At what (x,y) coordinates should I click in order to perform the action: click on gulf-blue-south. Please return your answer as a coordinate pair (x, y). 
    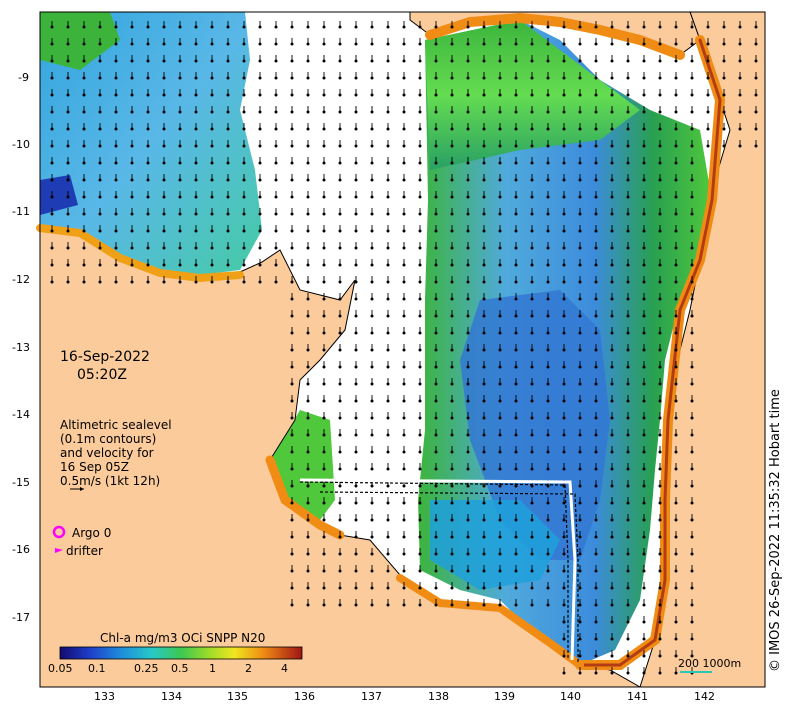
    Looking at the image, I should click on (495, 545).